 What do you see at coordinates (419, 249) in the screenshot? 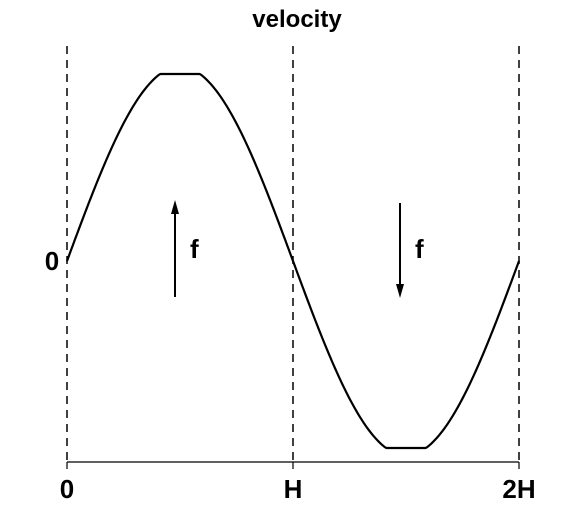
I see `force-label-down: f` at bounding box center [419, 249].